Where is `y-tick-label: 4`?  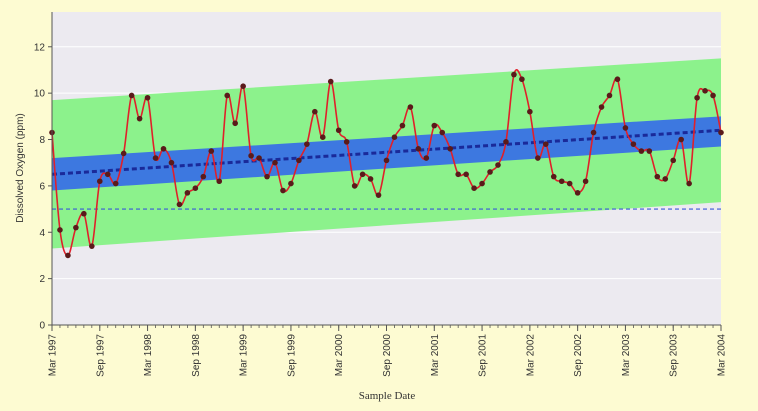
y-tick-label: 4 is located at coordinates (42, 233).